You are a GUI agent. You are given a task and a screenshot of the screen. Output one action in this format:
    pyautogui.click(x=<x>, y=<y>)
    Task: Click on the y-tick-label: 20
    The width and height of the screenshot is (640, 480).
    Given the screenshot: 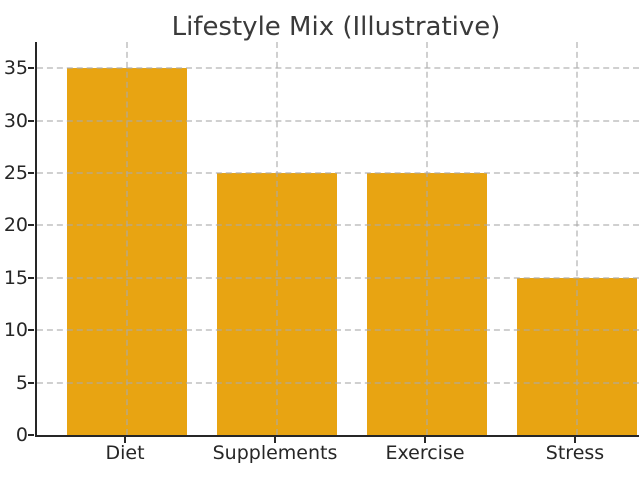 What is the action you would take?
    pyautogui.click(x=15, y=225)
    